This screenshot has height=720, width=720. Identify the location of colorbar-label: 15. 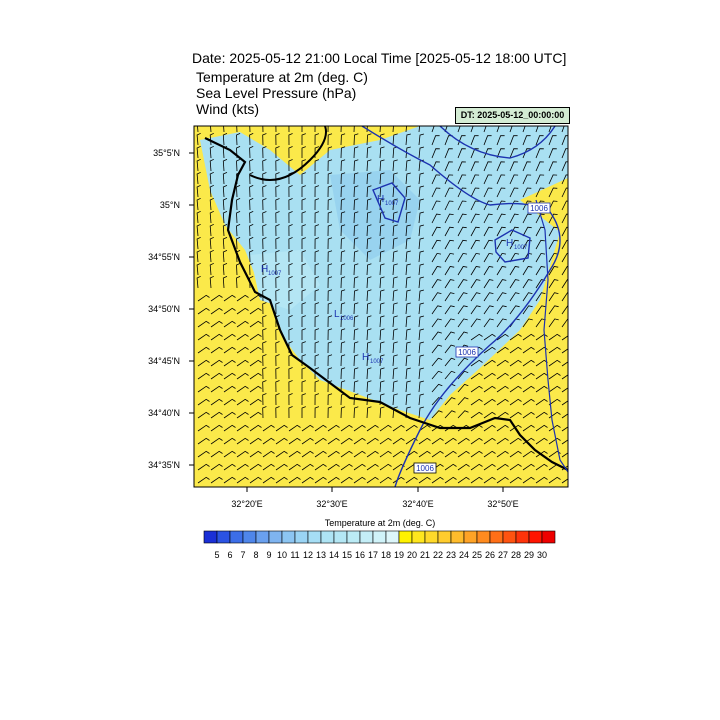
(347, 555).